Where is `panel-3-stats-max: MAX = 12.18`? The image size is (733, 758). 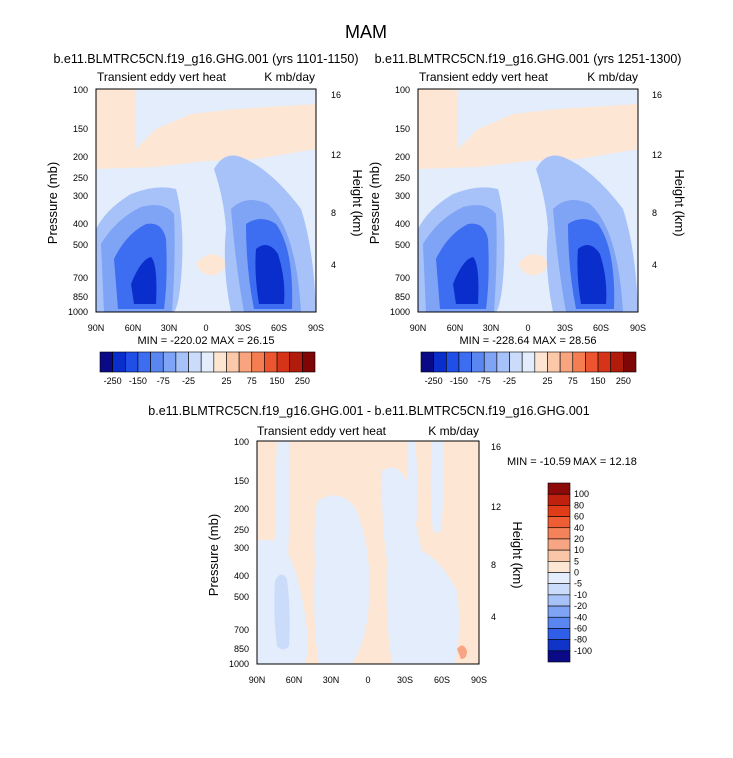
panel-3-stats-max: MAX = 12.18 is located at coordinates (605, 462).